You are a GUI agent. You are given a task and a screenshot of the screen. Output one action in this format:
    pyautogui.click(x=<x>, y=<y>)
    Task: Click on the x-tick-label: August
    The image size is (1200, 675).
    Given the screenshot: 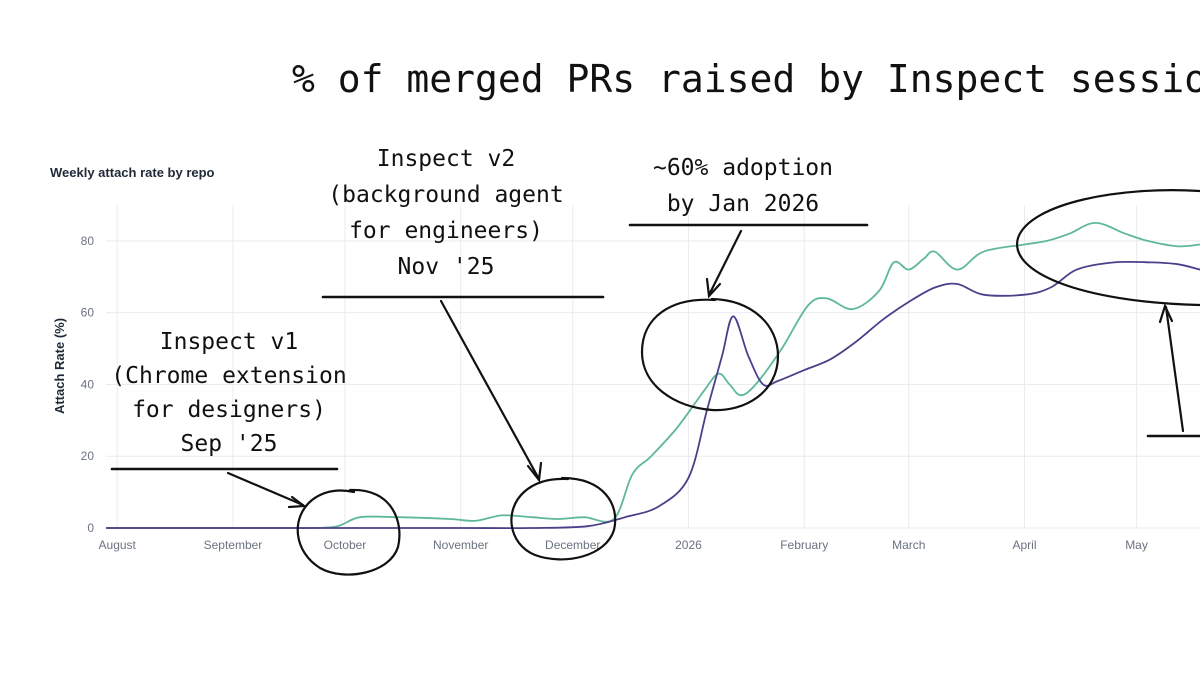 What is the action you would take?
    pyautogui.click(x=118, y=545)
    